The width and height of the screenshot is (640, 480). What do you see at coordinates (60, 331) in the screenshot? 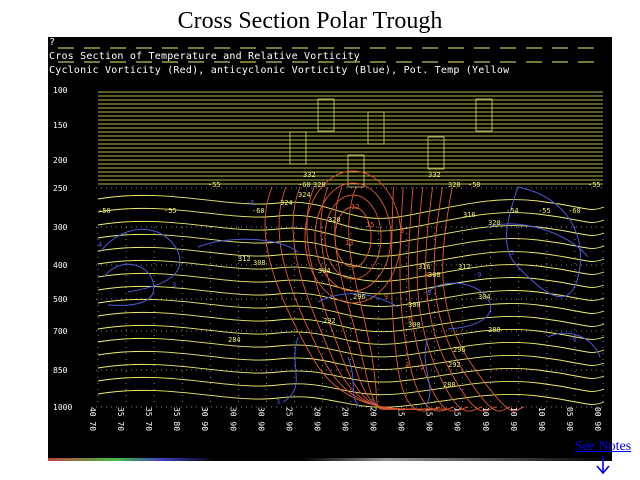
I see `pressure-label: 700` at bounding box center [60, 331].